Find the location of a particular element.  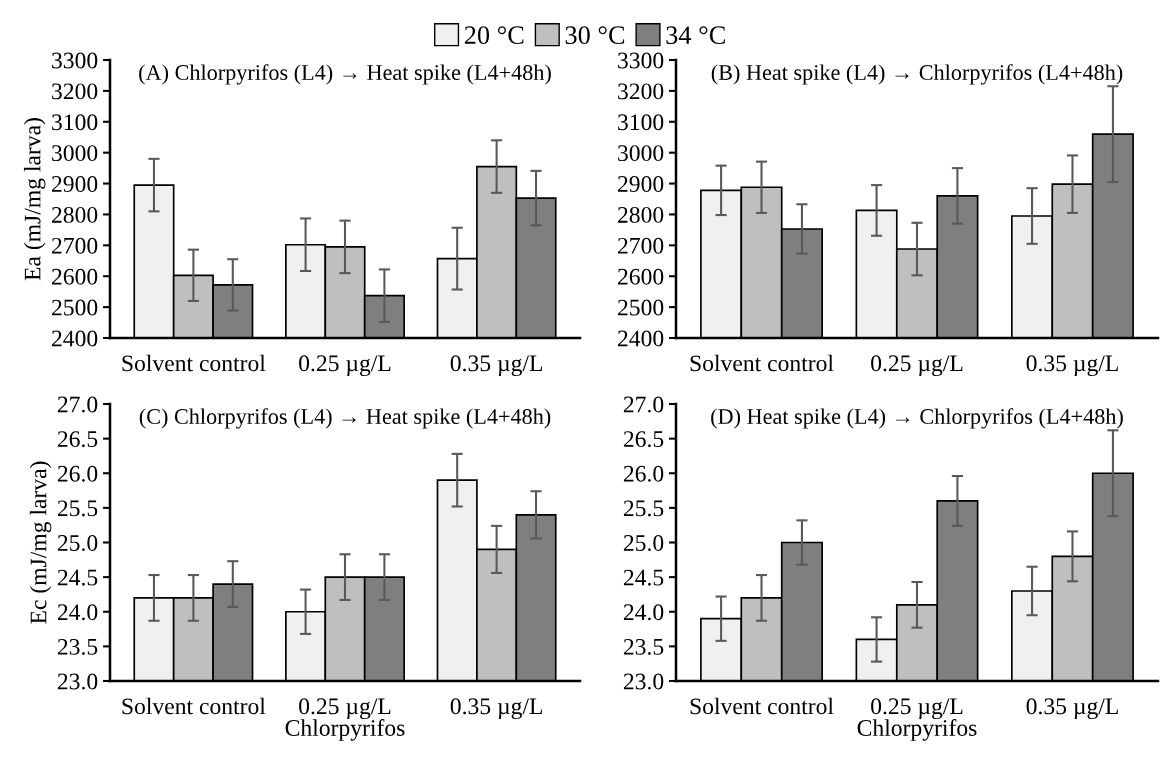

legend-label: 34 °C is located at coordinates (695, 35).